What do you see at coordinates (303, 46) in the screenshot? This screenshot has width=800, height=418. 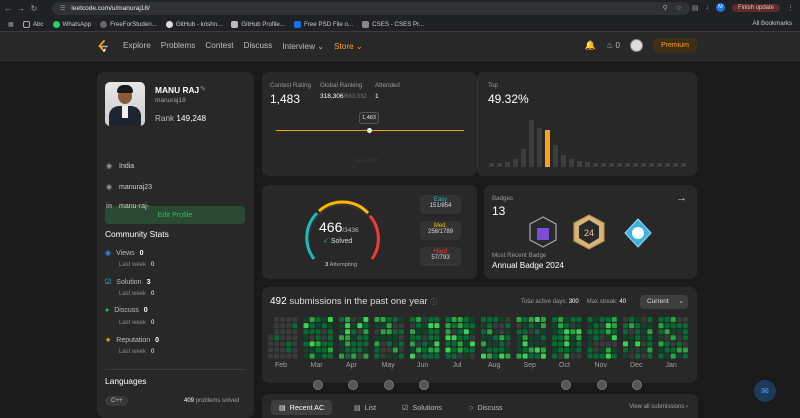 I see `nav-interview: Interview ⌄` at bounding box center [303, 46].